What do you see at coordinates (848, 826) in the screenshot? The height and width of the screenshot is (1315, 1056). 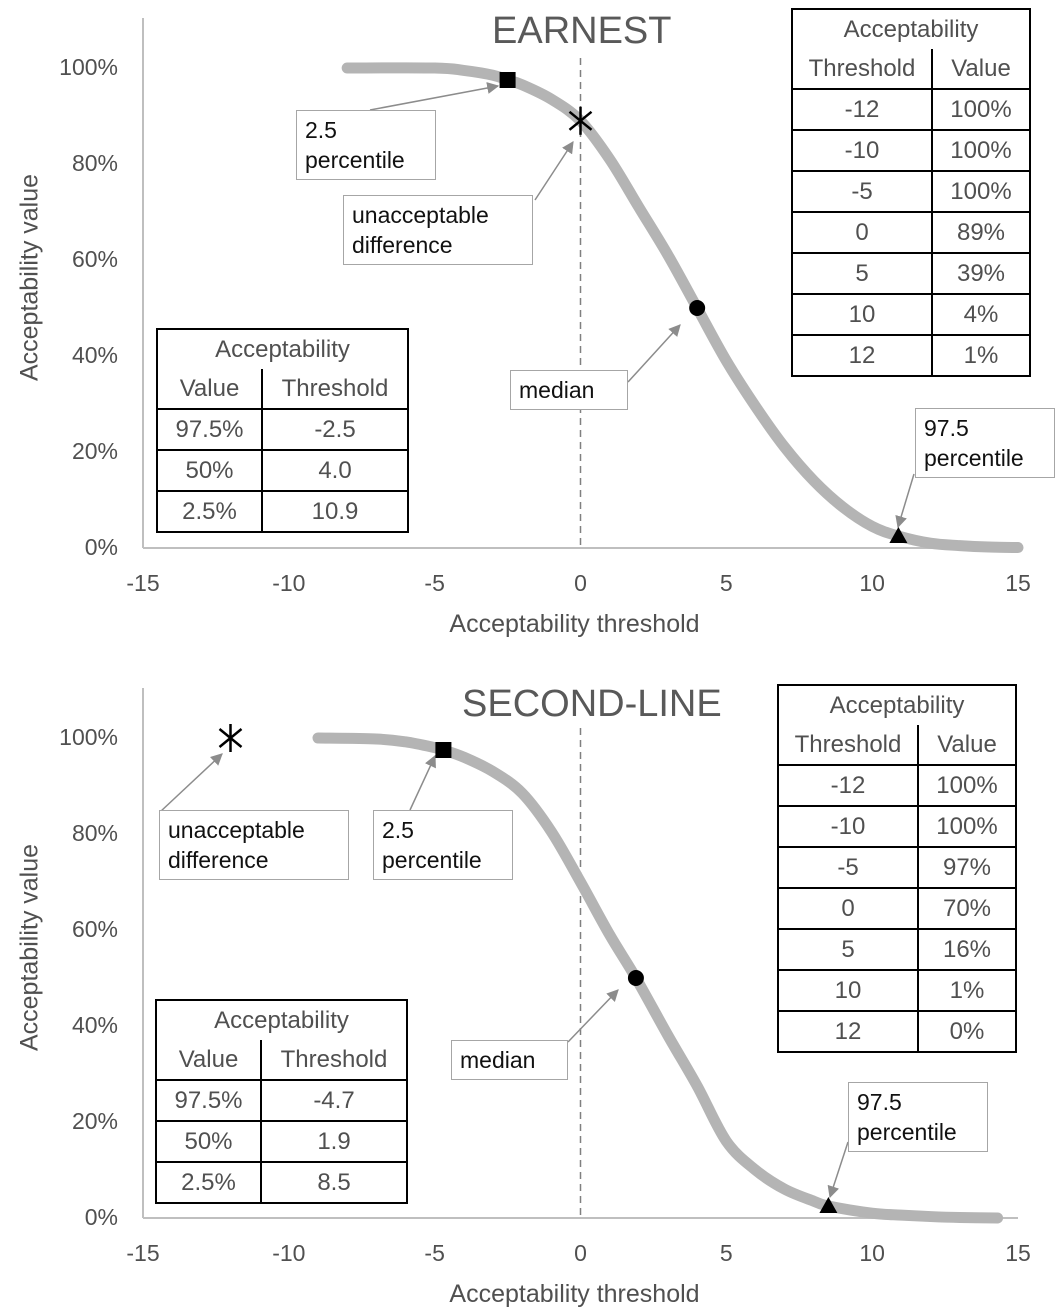 I see `table-cell: -10` at bounding box center [848, 826].